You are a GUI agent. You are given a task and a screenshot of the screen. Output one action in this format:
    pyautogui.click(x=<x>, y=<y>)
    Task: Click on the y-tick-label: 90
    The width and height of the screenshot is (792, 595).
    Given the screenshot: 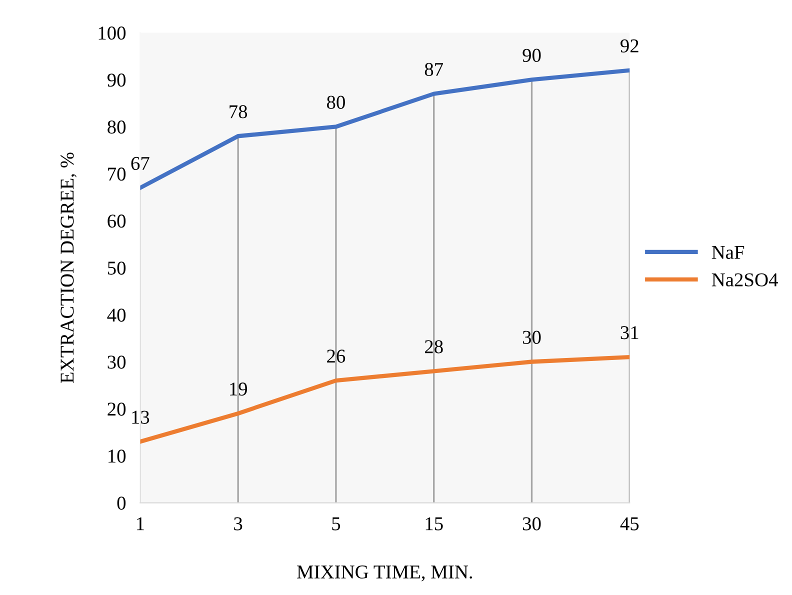 What is the action you would take?
    pyautogui.click(x=116, y=80)
    